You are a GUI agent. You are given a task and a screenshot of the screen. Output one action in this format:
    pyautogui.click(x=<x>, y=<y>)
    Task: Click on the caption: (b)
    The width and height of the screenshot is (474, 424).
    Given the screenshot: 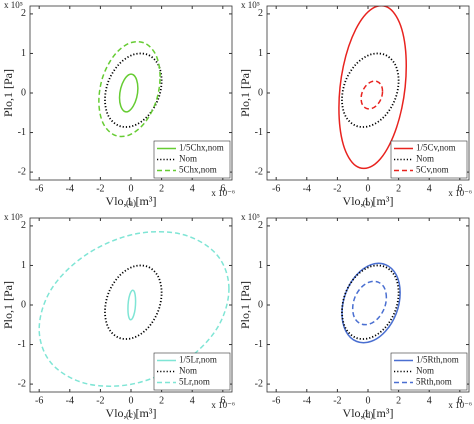 What is the action you would take?
    pyautogui.click(x=368, y=203)
    